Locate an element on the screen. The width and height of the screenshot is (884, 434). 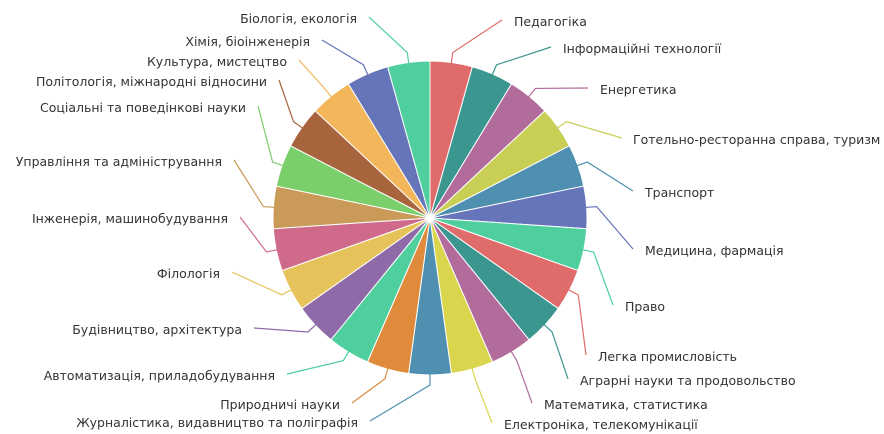
slice-label: Біологія, екологія is located at coordinates (298, 18).